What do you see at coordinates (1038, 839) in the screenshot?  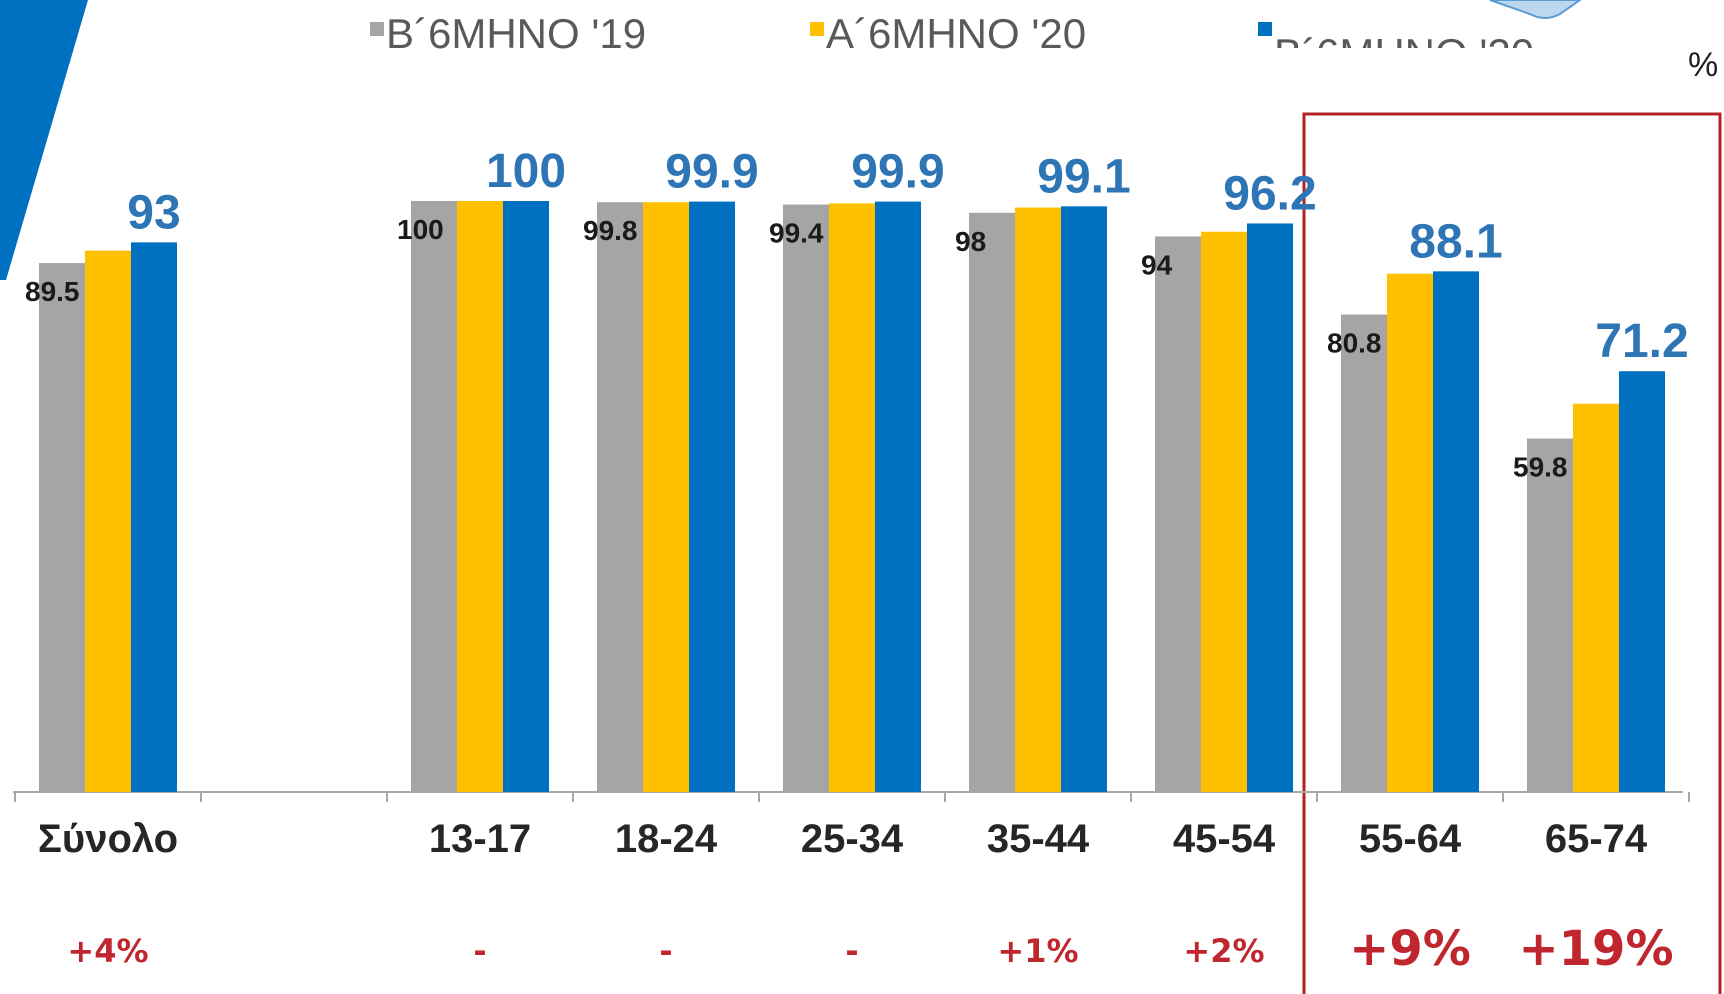 I see `x-tick-label: 35-44` at bounding box center [1038, 839].